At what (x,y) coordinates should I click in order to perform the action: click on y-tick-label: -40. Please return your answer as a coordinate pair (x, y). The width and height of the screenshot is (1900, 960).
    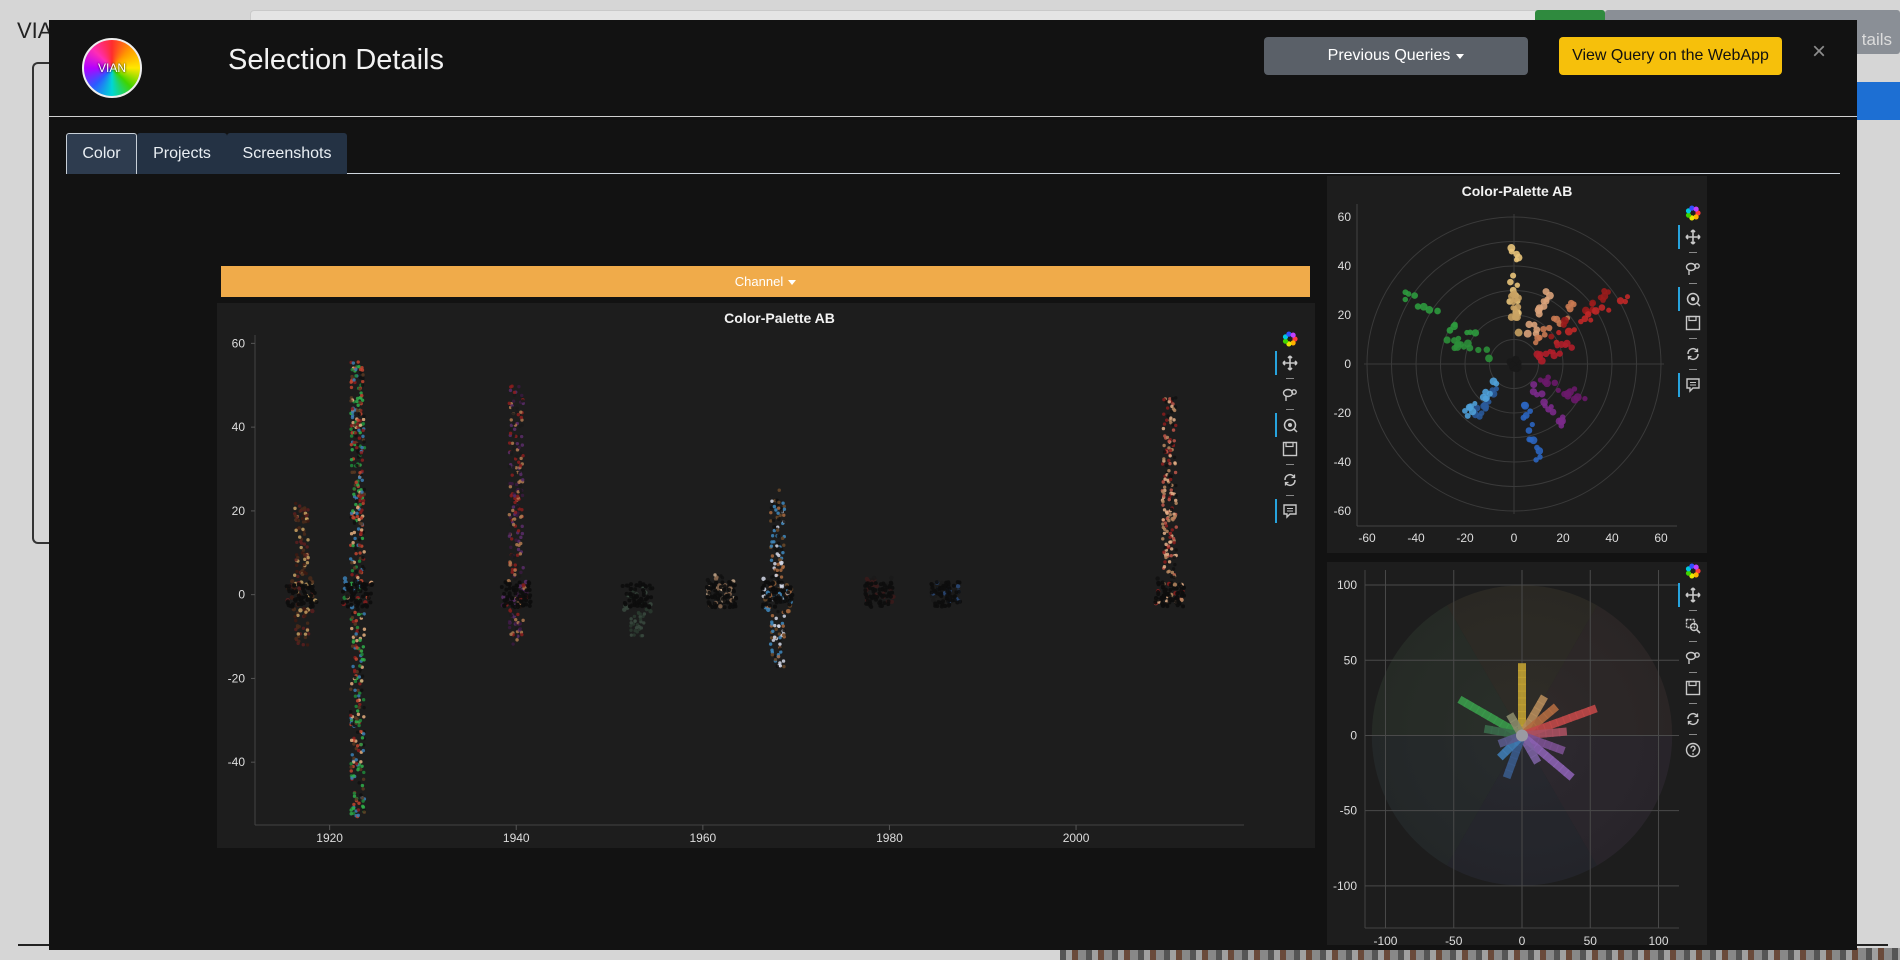
    Looking at the image, I should click on (237, 762).